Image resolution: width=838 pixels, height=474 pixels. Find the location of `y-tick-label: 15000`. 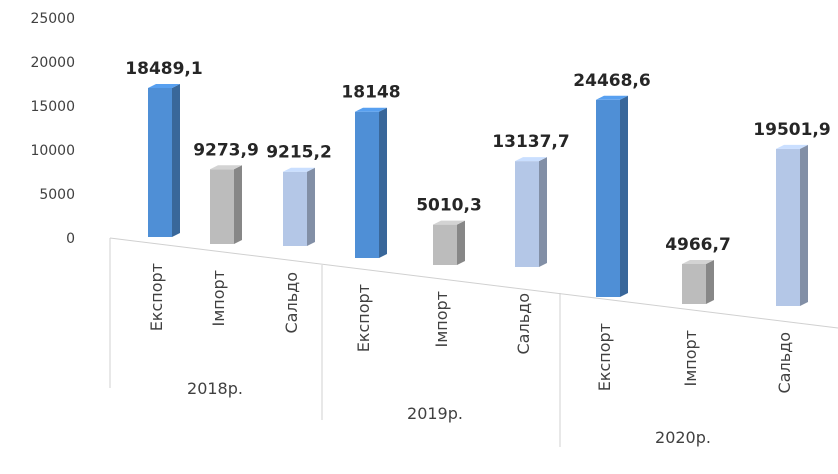

y-tick-label: 15000 is located at coordinates (52, 107).